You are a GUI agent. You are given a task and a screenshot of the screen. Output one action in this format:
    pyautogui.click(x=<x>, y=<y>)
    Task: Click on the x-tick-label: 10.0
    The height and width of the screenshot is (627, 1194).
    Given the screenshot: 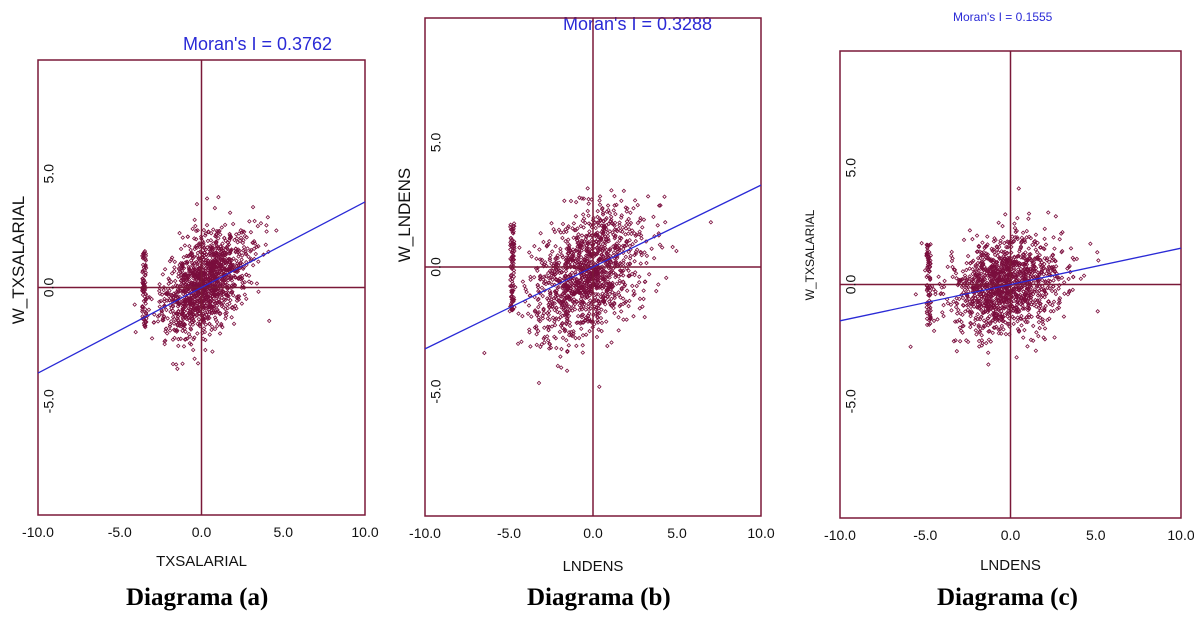 What is the action you would take?
    pyautogui.click(x=364, y=532)
    